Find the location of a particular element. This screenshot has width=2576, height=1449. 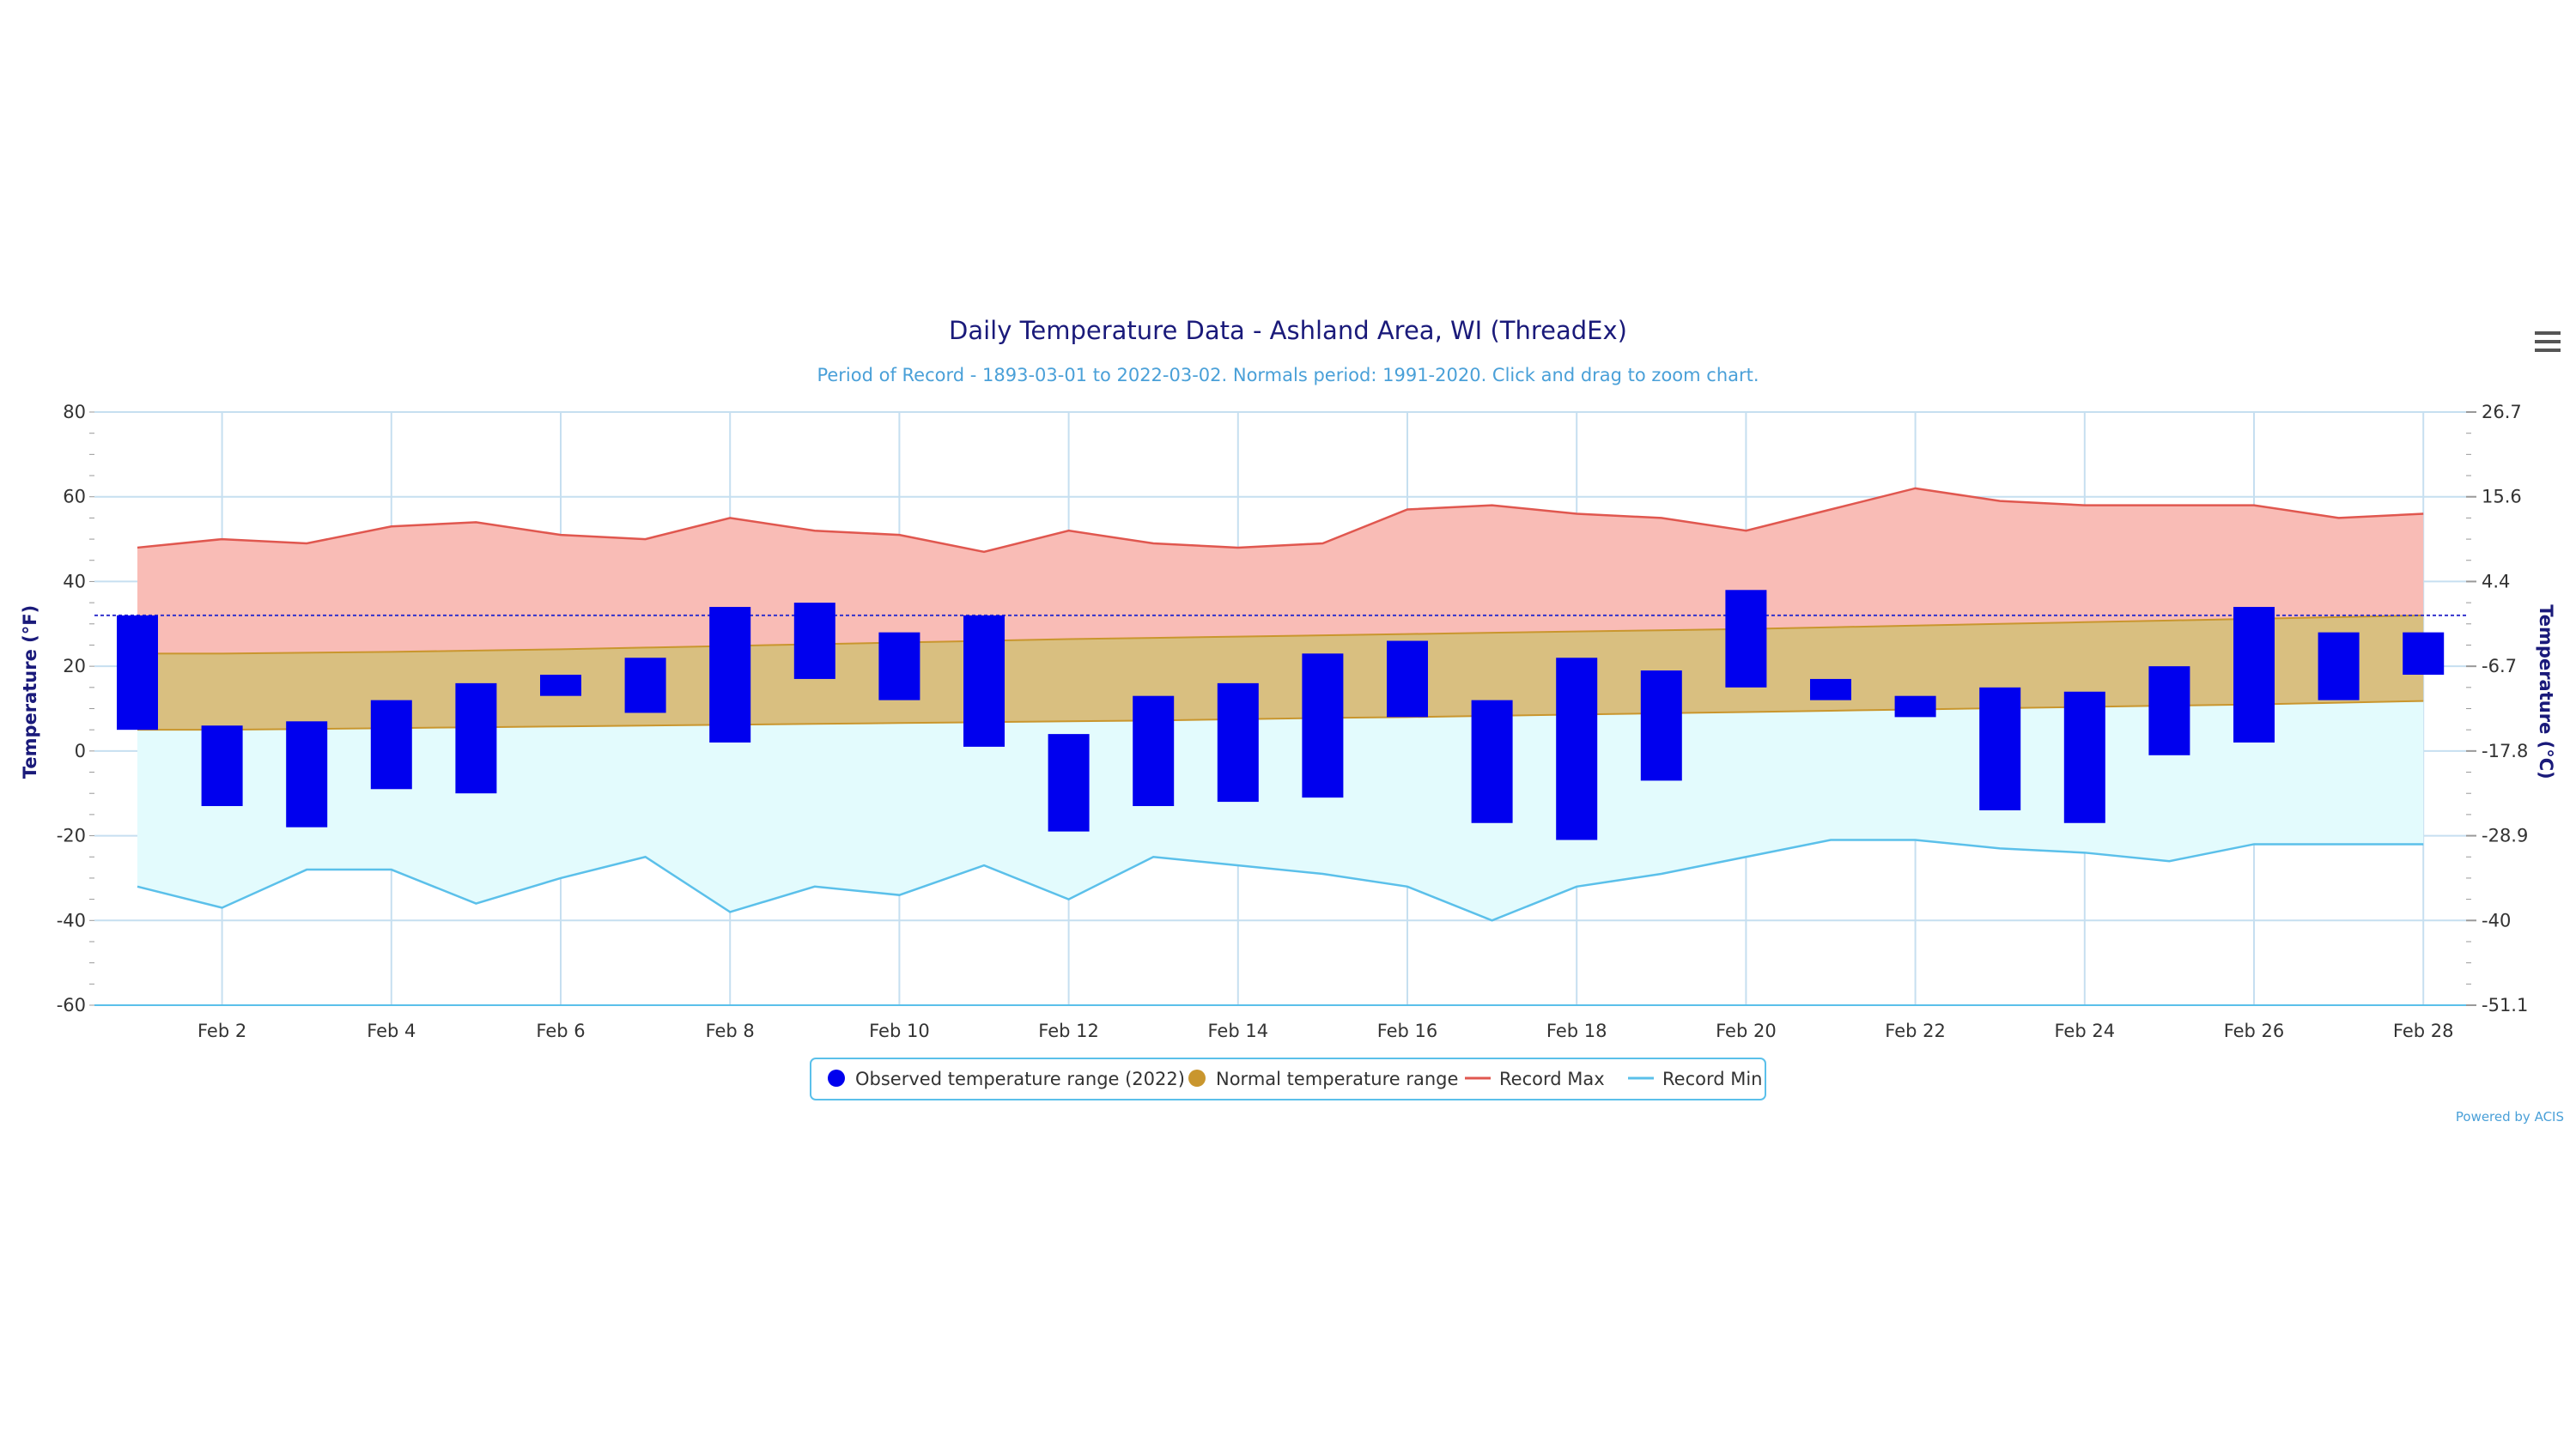

x-tick-label: Feb 28 is located at coordinates (2423, 1031).